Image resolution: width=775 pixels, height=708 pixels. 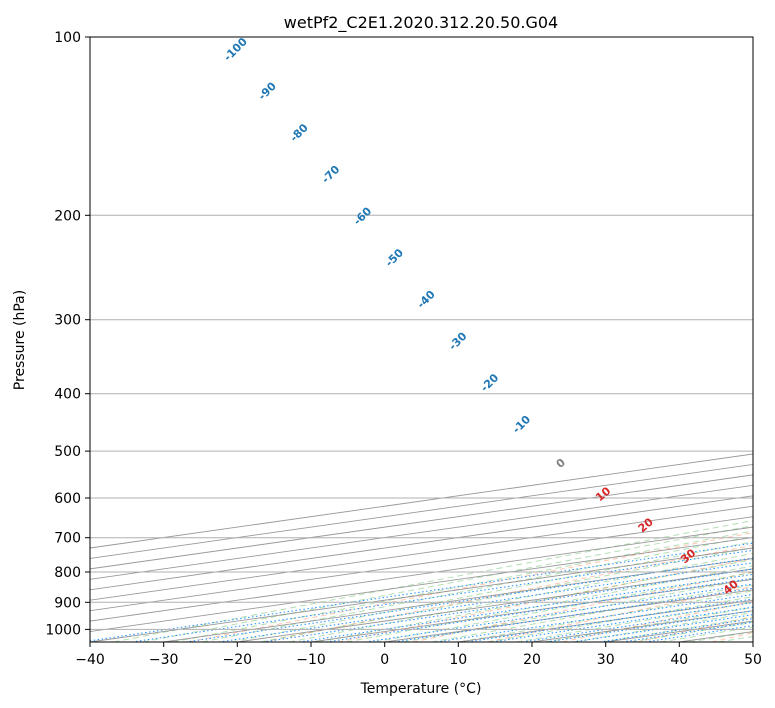 I want to click on y-tick-label: 900, so click(x=67, y=603).